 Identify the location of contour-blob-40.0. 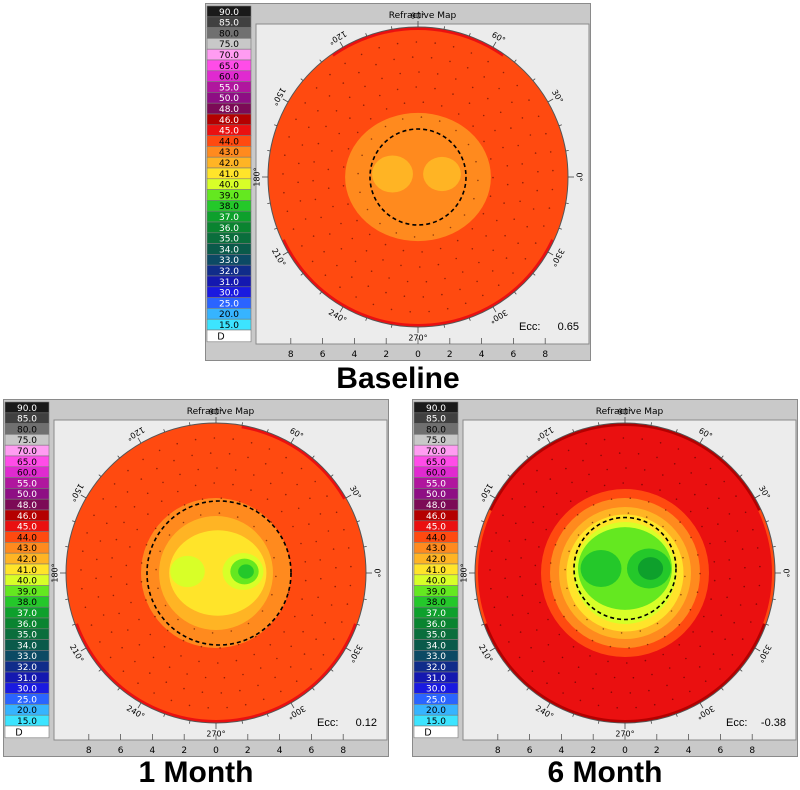
(187, 571).